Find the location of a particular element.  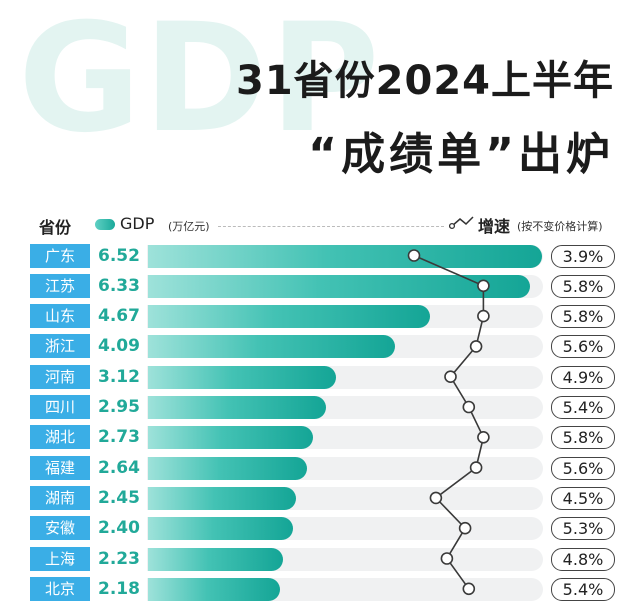

gdp-value-label: 4.67 is located at coordinates (119, 316).